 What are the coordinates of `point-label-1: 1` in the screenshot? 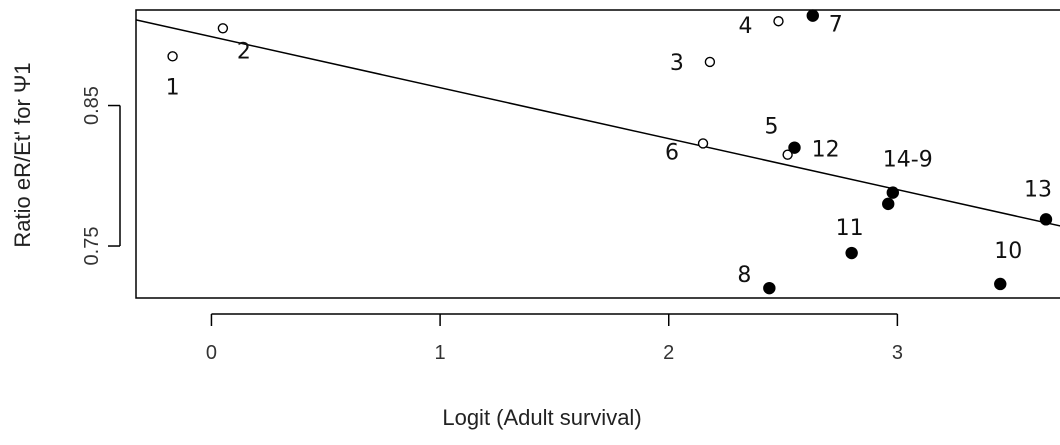 It's located at (173, 87).